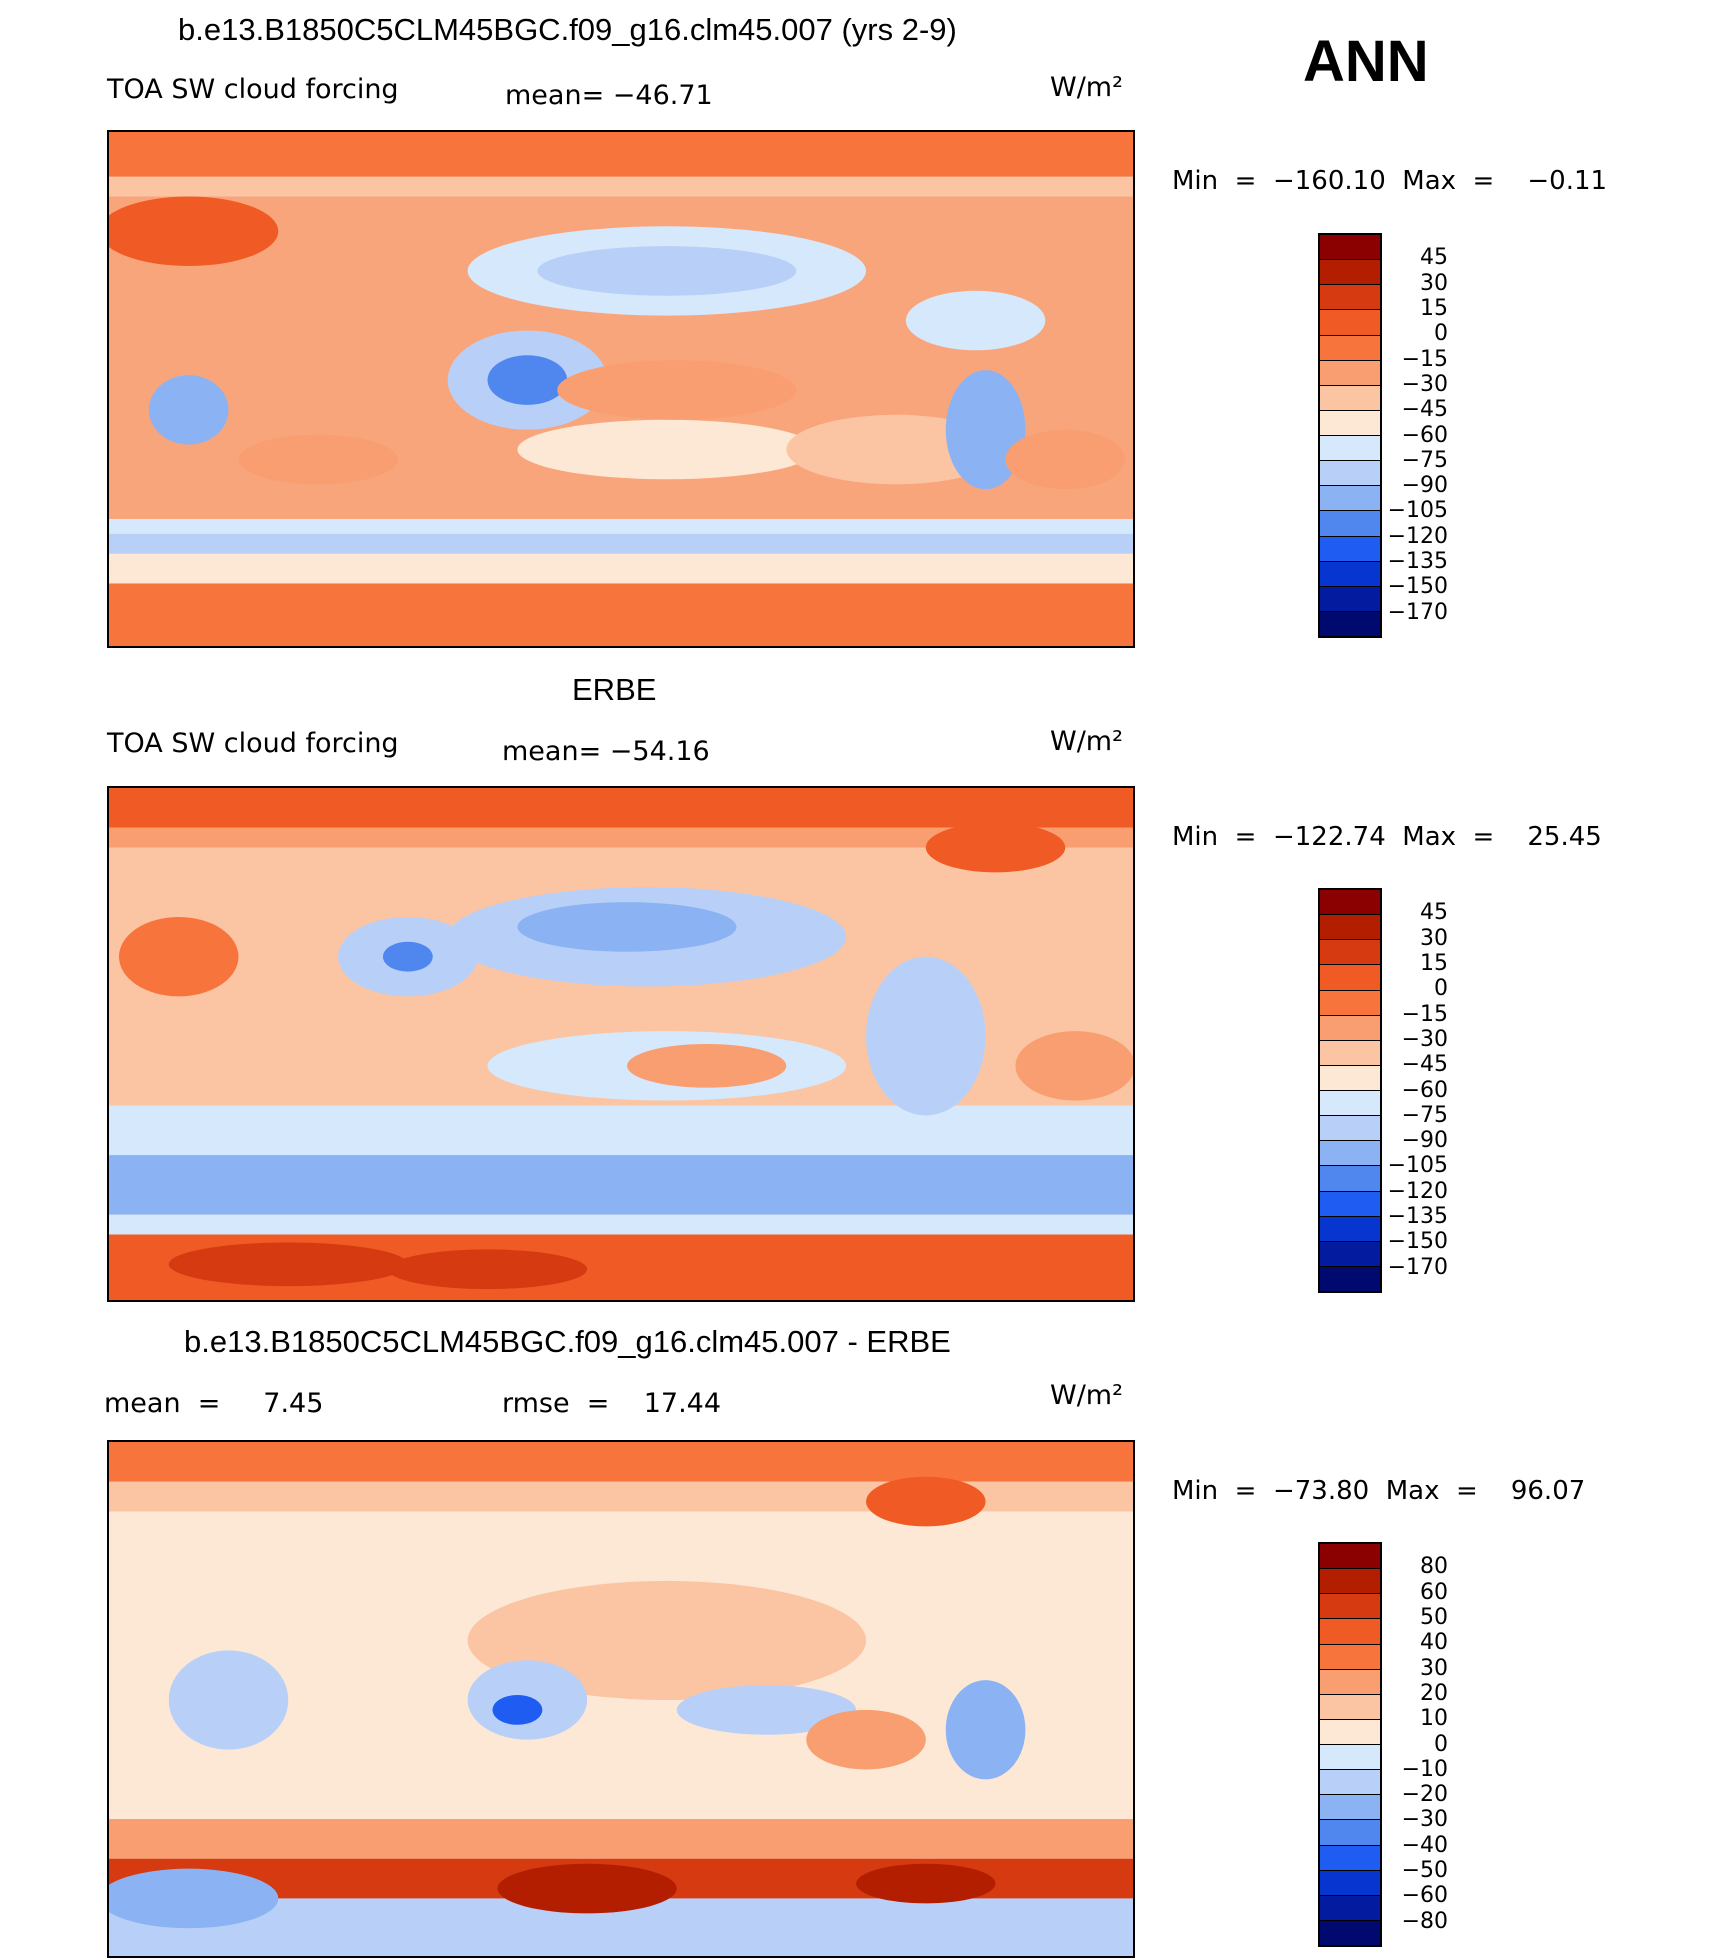  What do you see at coordinates (1387, 837) in the screenshot?
I see `panel2-minmax: Min = −122.74 Max = 25.45` at bounding box center [1387, 837].